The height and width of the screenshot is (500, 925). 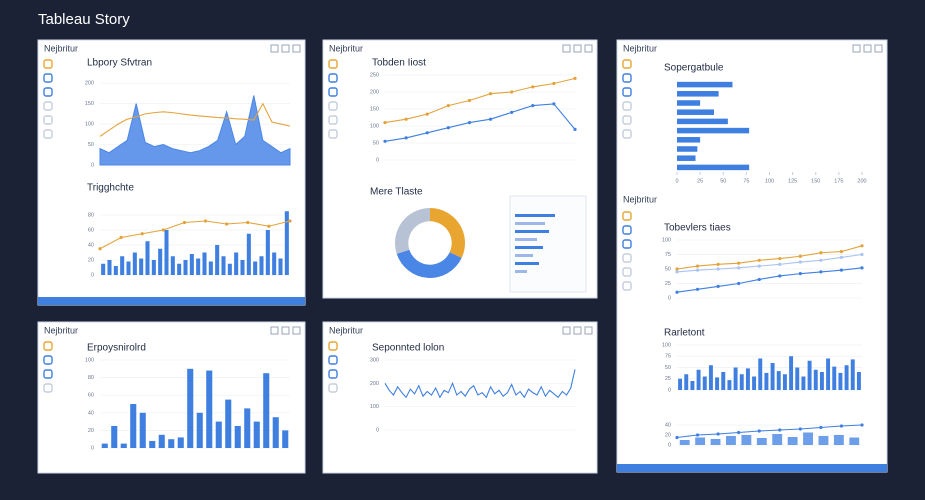 What do you see at coordinates (91, 396) in the screenshot?
I see `y-tick-label: 60` at bounding box center [91, 396].